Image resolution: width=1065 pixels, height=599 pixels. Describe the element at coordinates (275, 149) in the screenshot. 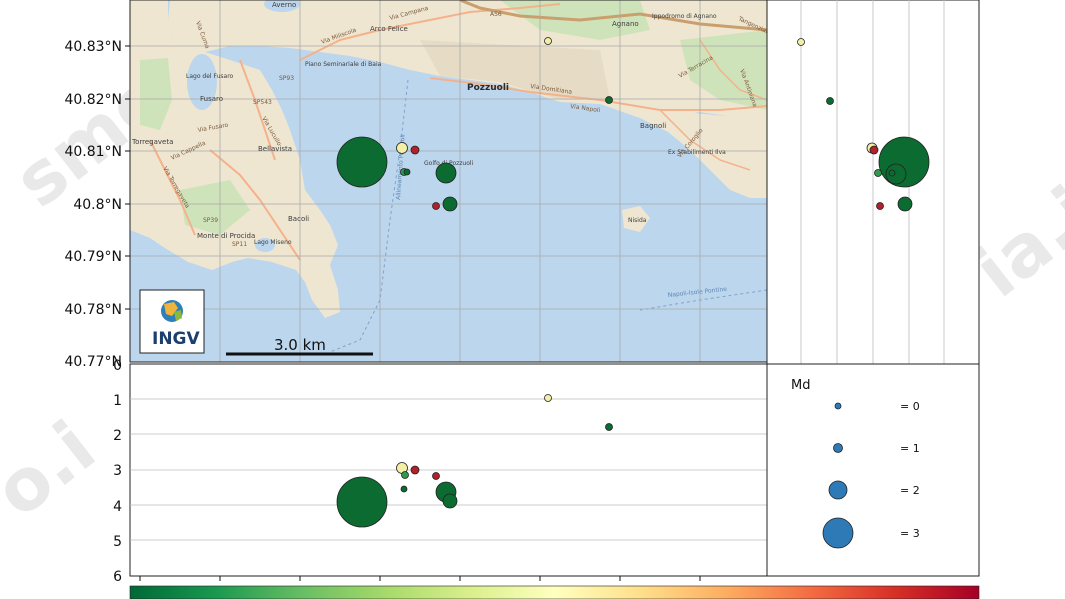

I see `map-label-bellavista: Bellavista` at that location.